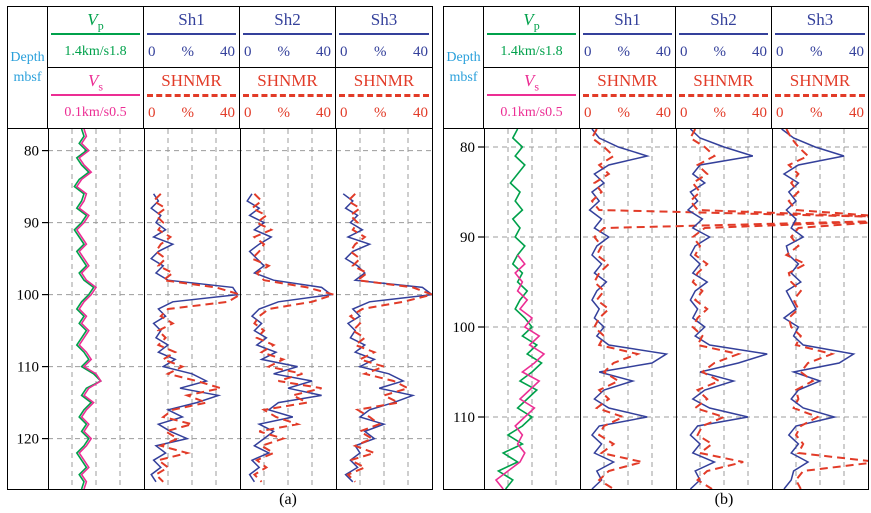  Describe the element at coordinates (28, 67) in the screenshot. I see `depth-axis-header-a: Depth mbsf` at that location.